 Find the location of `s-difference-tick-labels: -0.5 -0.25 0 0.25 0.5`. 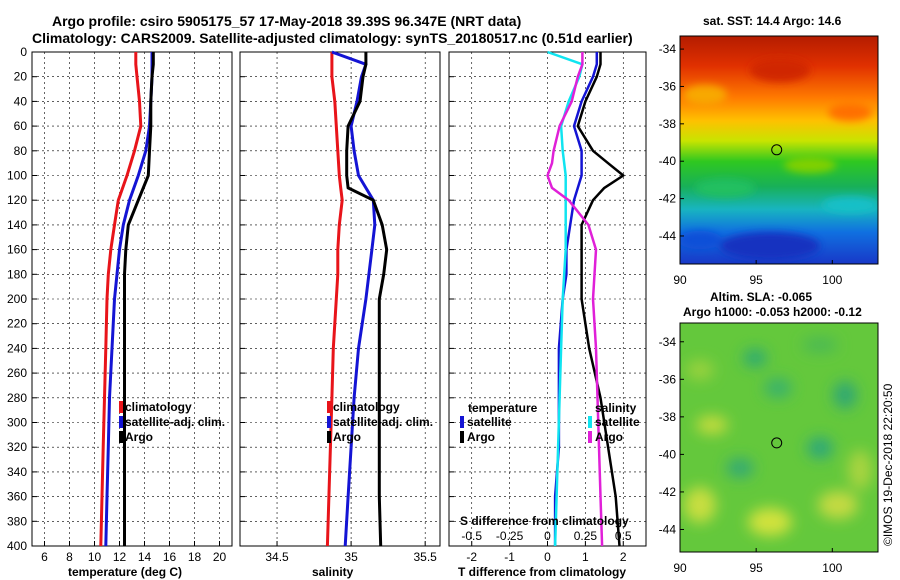

s-difference-tick-labels: -0.5 -0.25 0 0.25 0.5 is located at coordinates (546, 536).